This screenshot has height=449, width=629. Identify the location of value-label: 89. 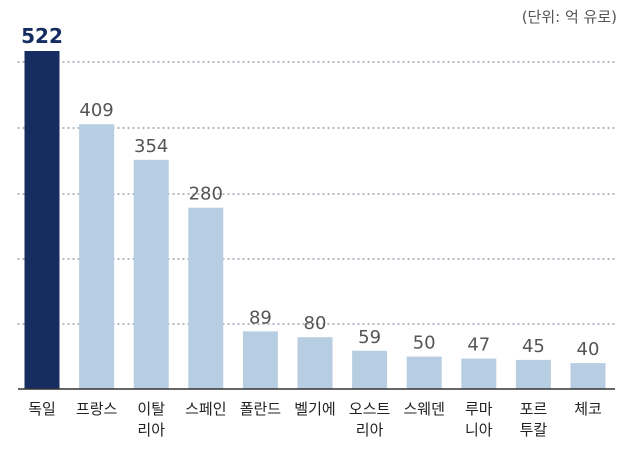
(260, 317).